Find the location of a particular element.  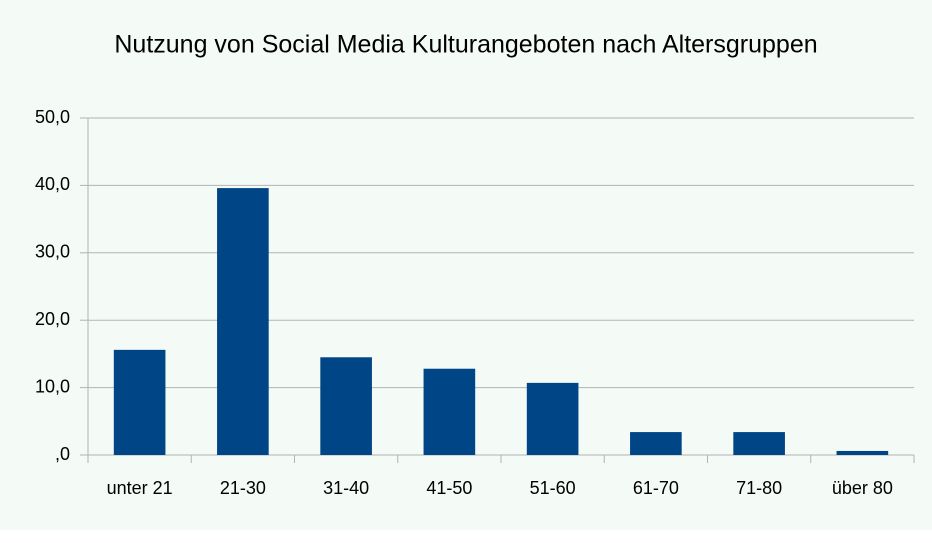

y-tick-label: 50,0 is located at coordinates (52, 117).